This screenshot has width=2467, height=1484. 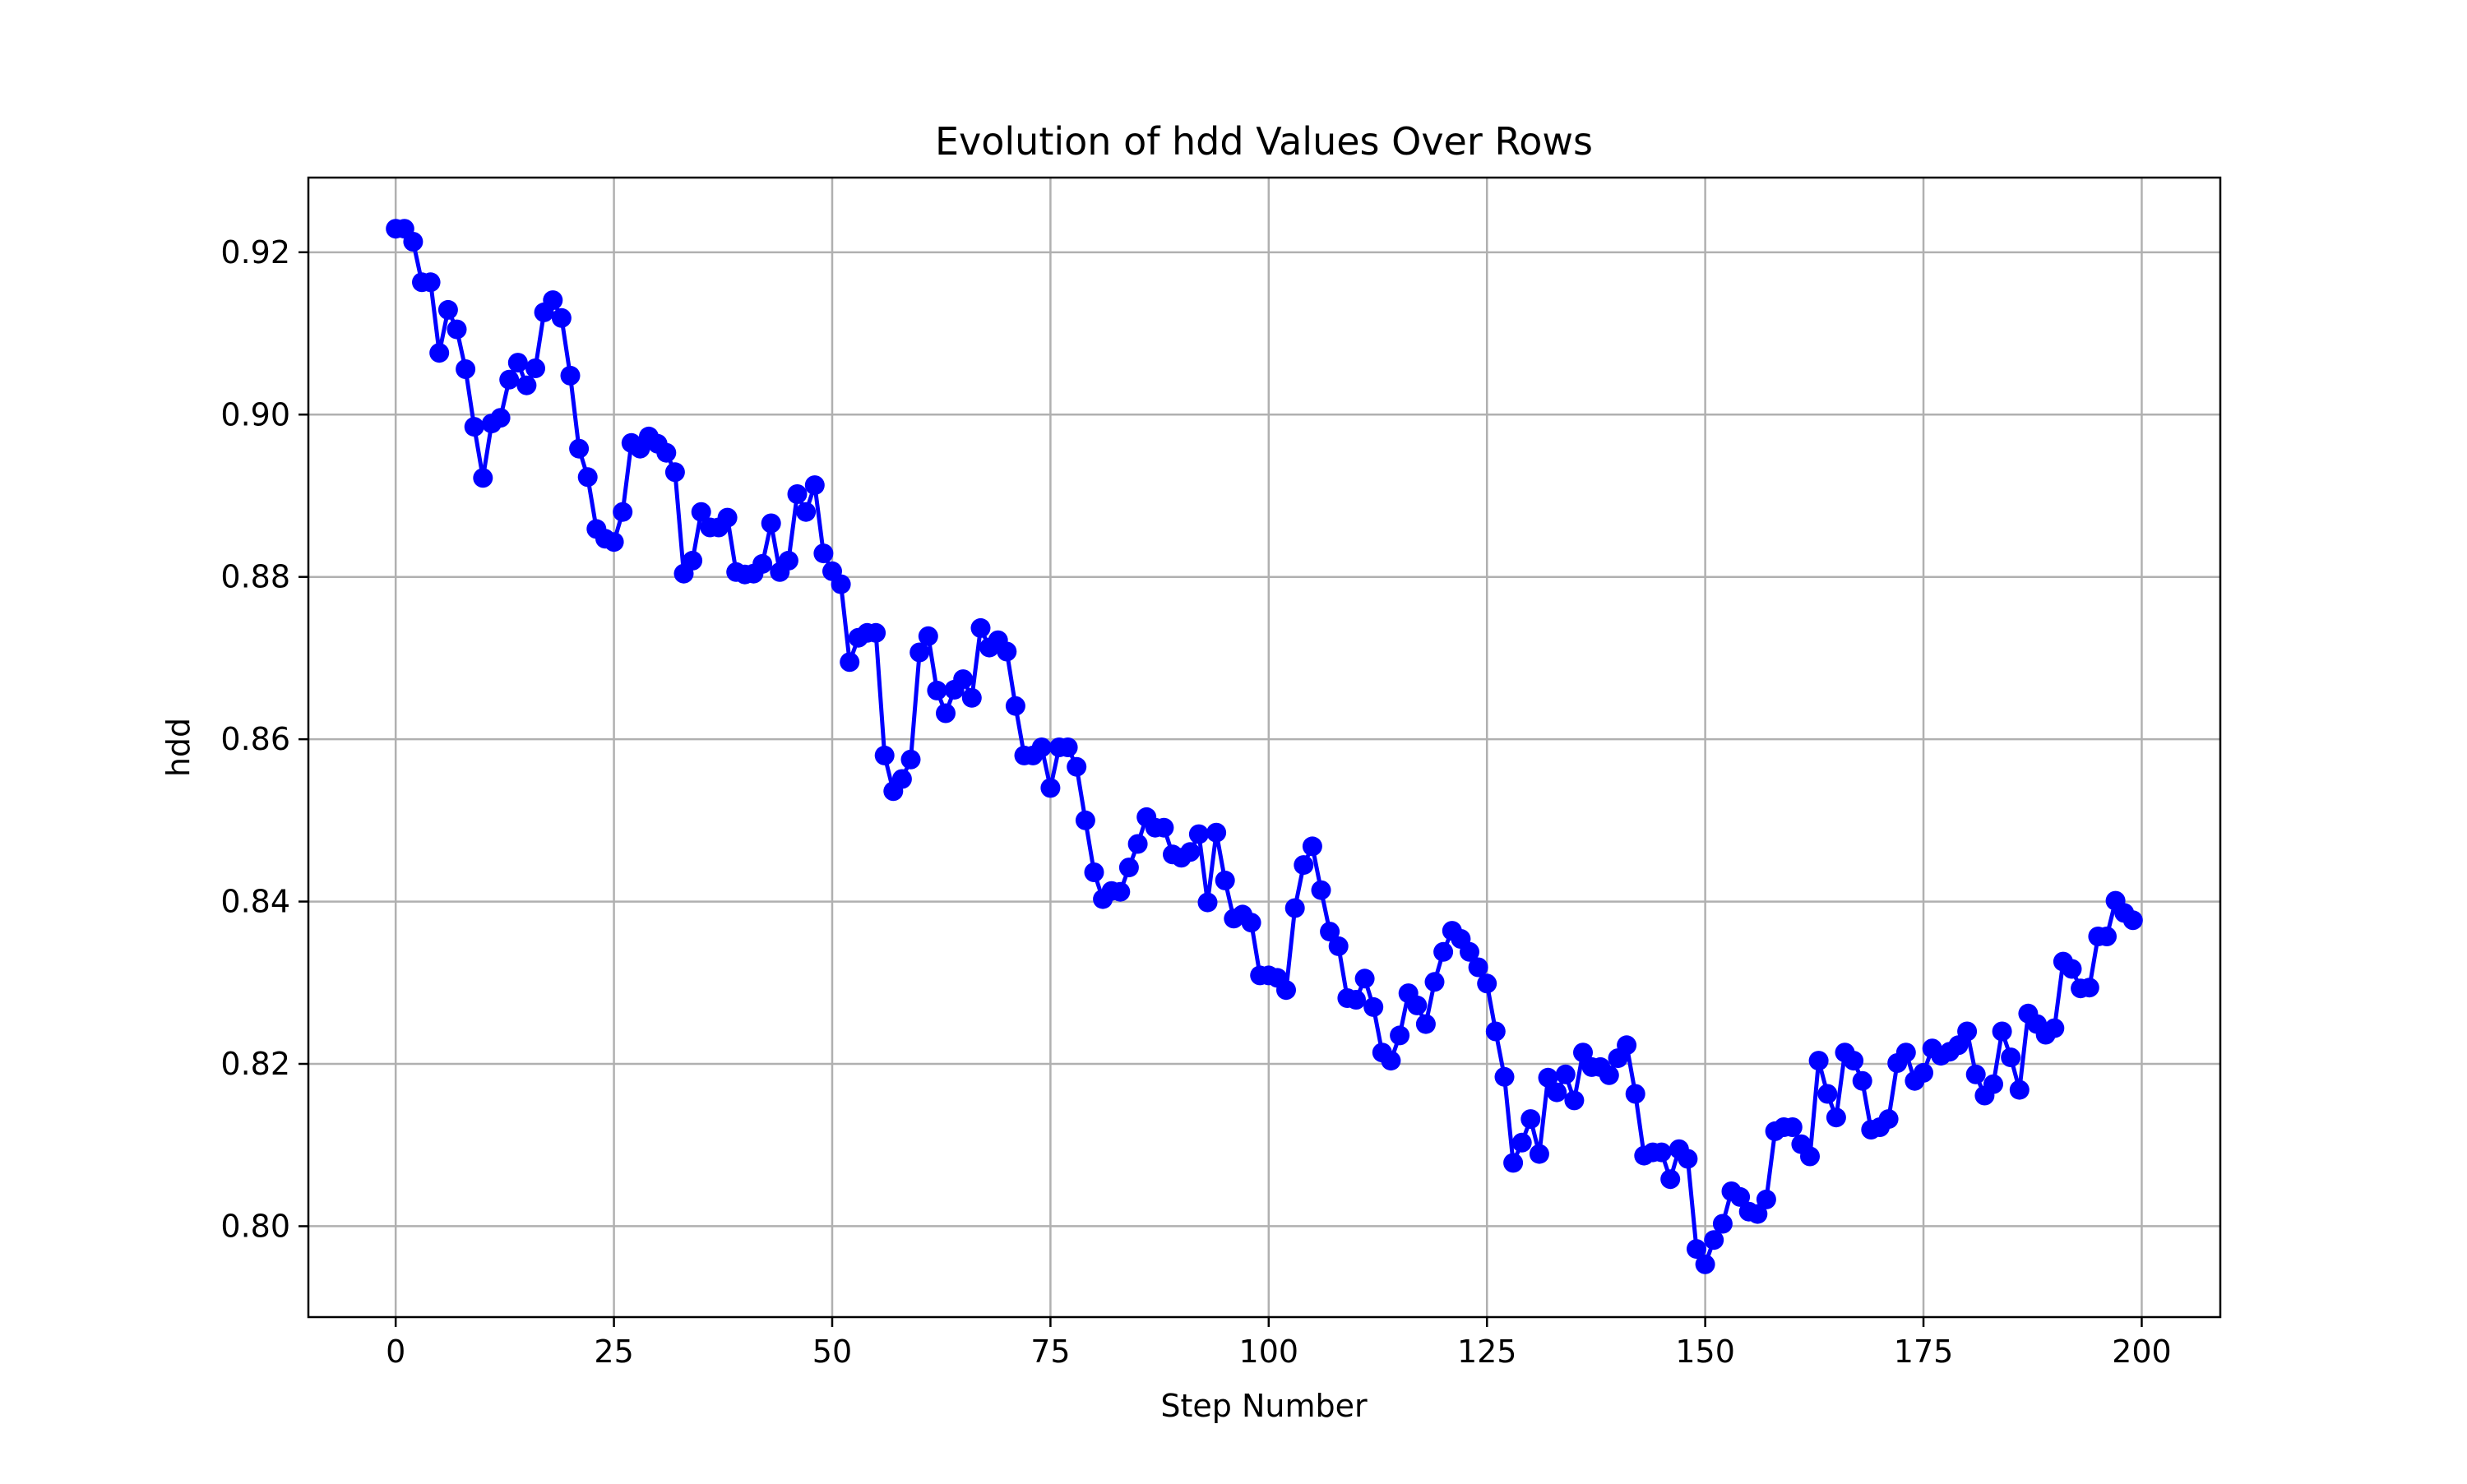 I want to click on chart-title: Evolution of hdd Values Over Rows, so click(x=1264, y=141).